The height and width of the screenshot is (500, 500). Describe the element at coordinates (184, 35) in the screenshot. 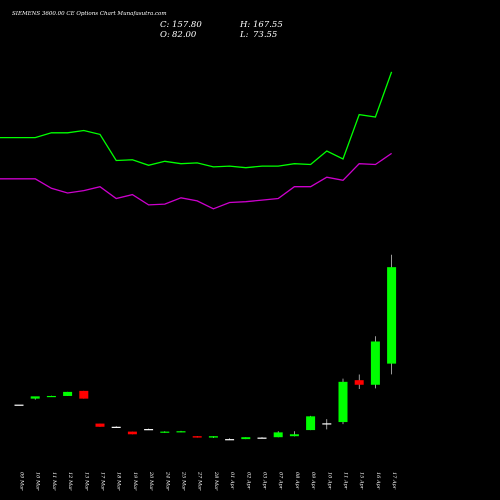

I see `open-value: 82.00` at that location.